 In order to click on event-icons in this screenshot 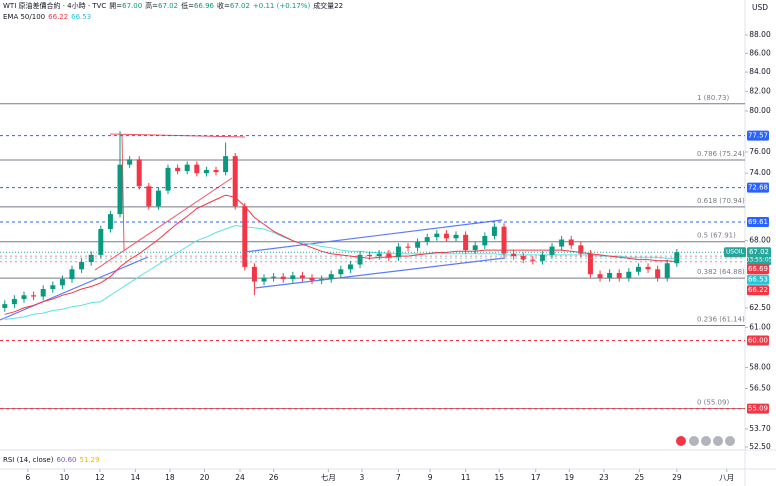, I will do `click(705, 441)`.